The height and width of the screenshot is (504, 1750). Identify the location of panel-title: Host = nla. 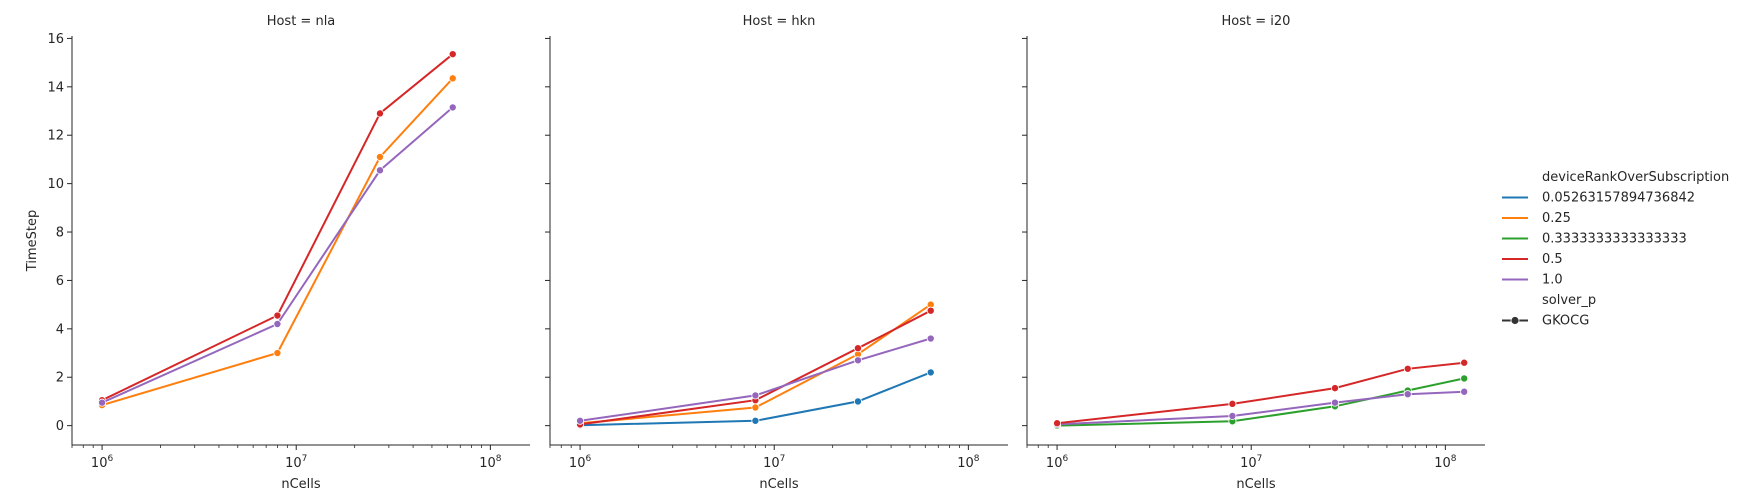
(301, 21).